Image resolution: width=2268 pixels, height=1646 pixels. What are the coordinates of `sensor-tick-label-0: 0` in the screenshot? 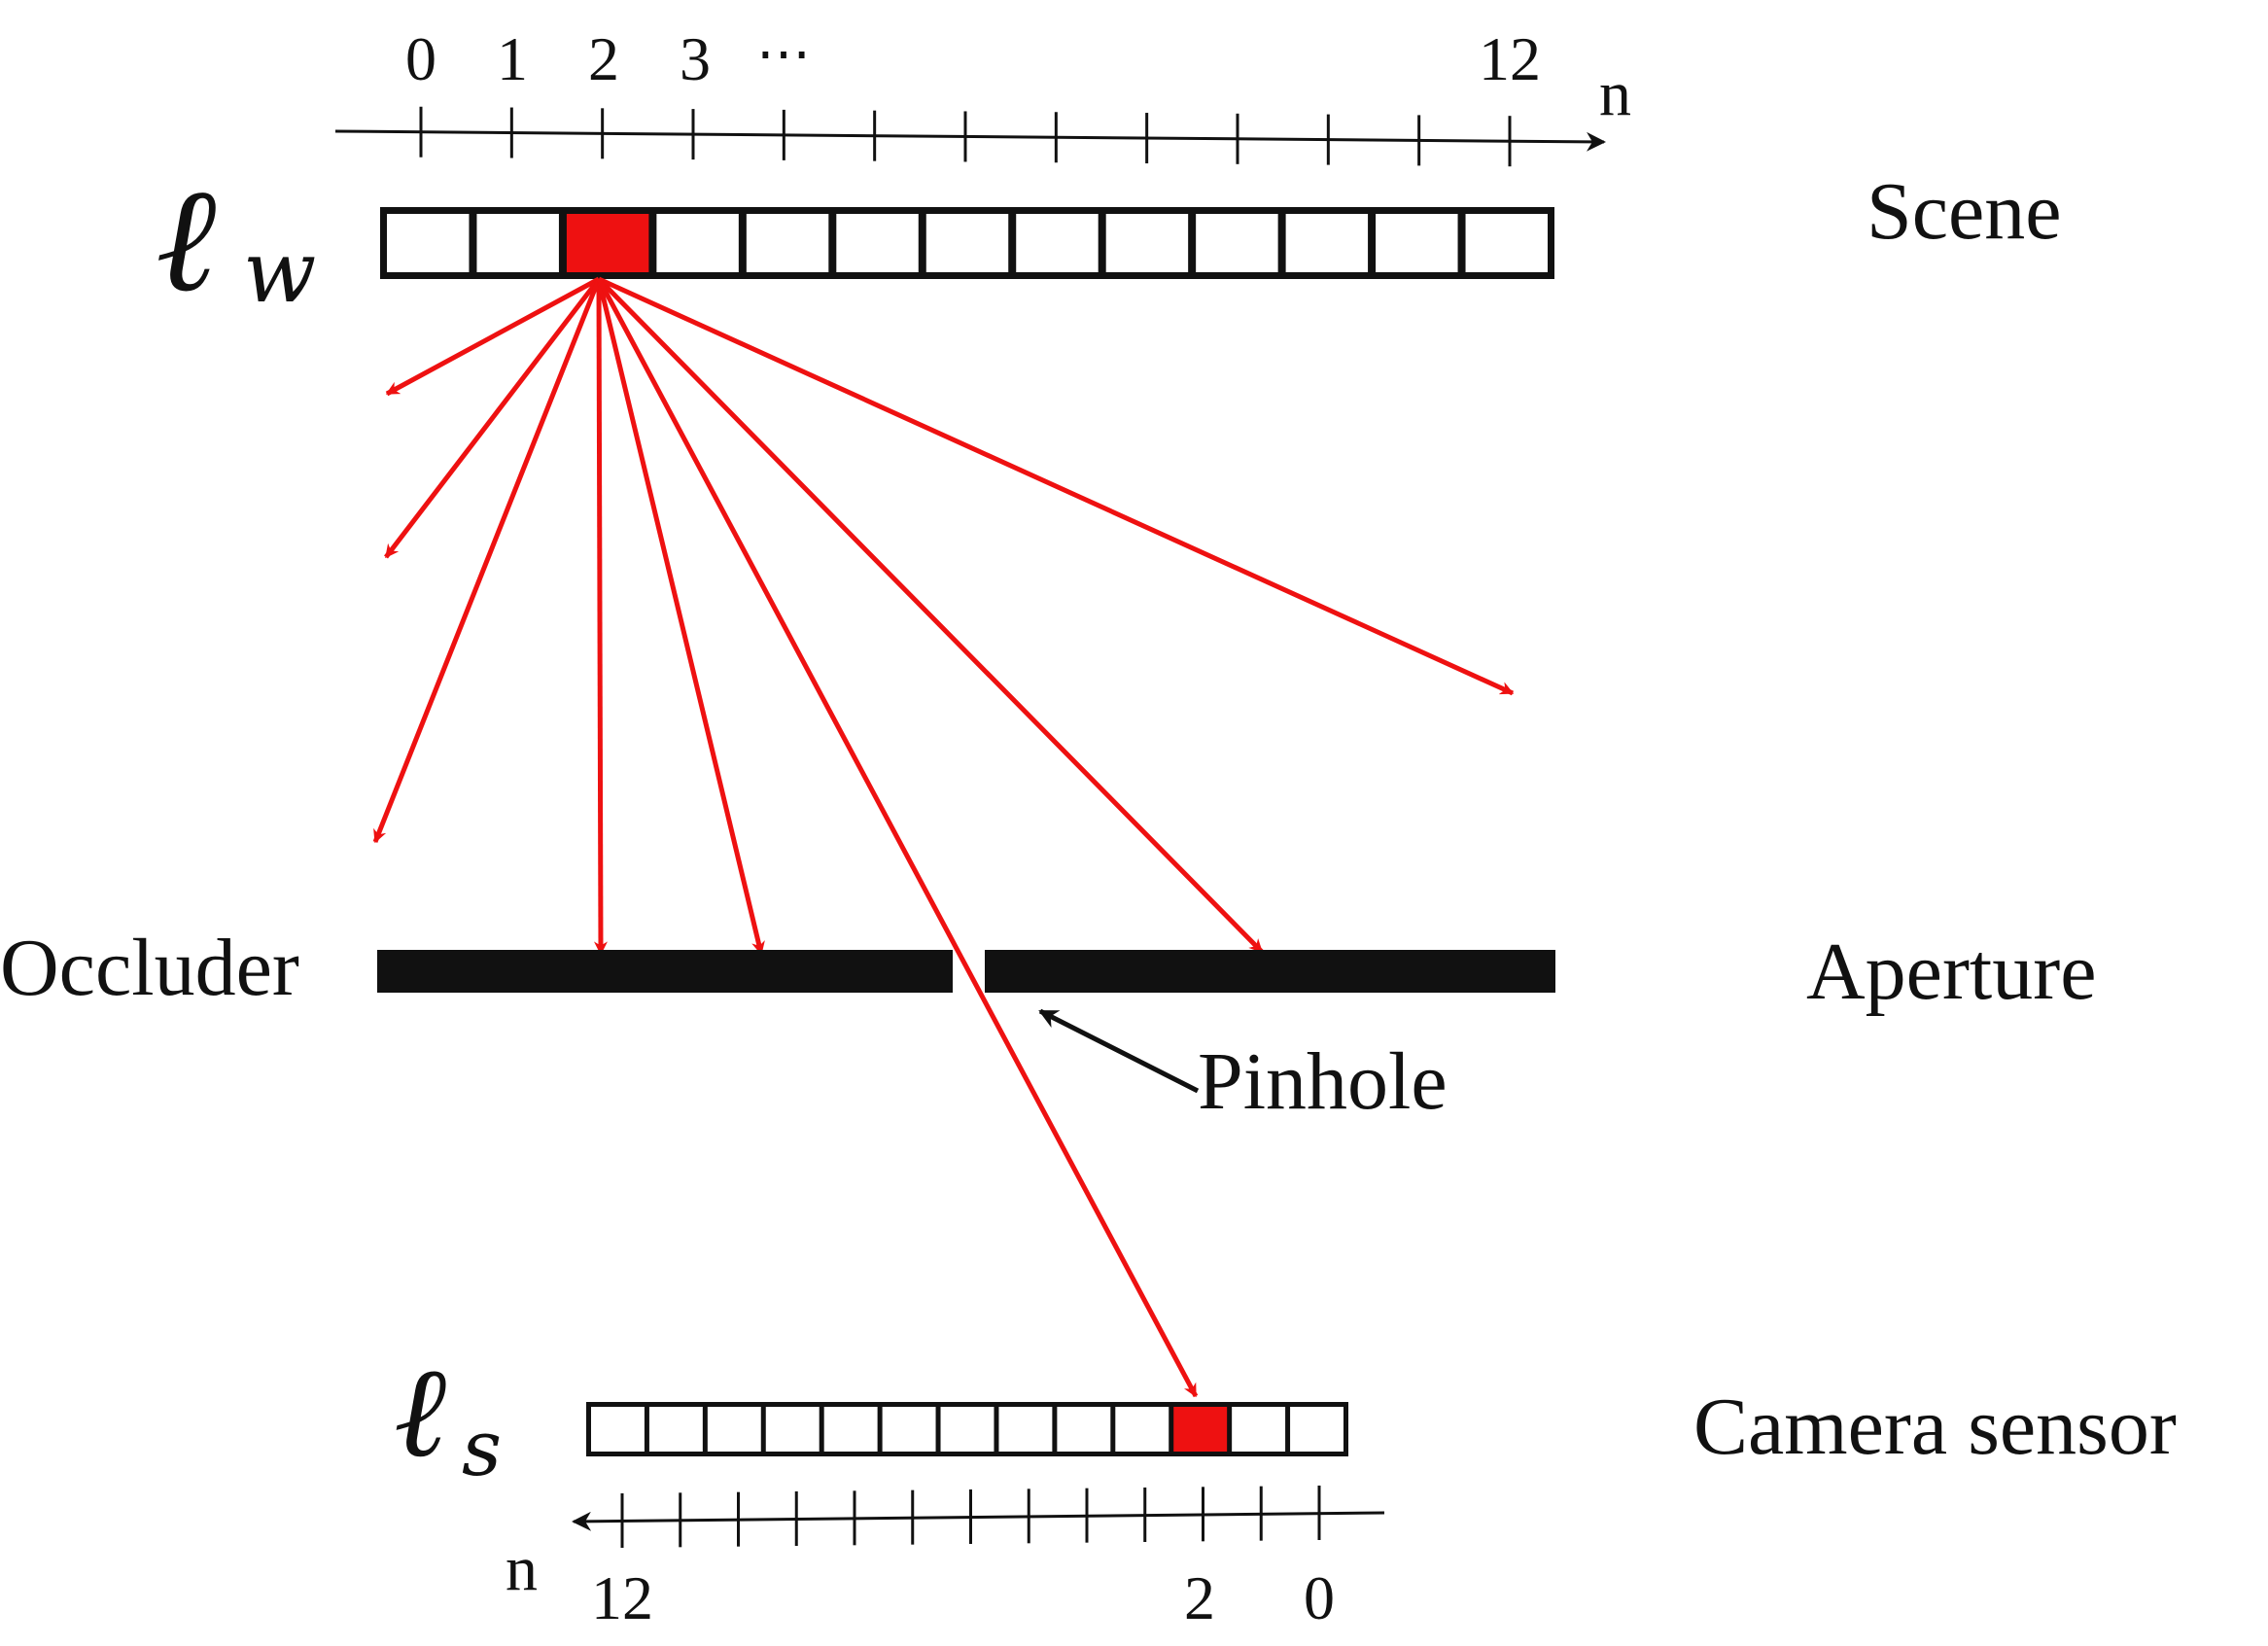 It's located at (1319, 1597).